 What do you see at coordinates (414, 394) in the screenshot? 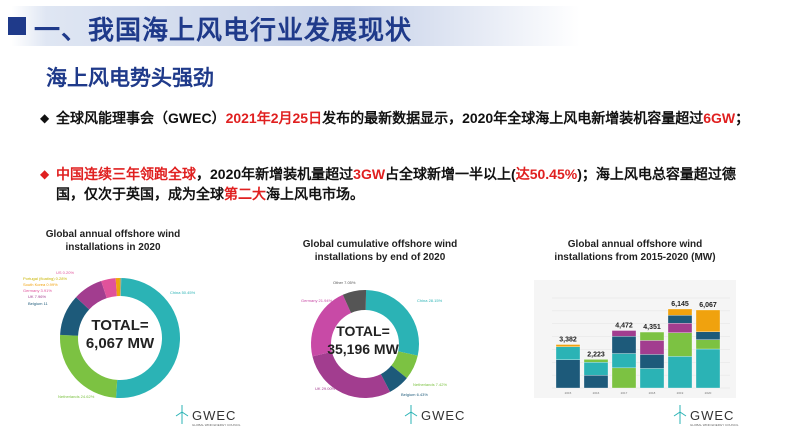
I see `label-belgium: Belgium 6.43%` at bounding box center [414, 394].